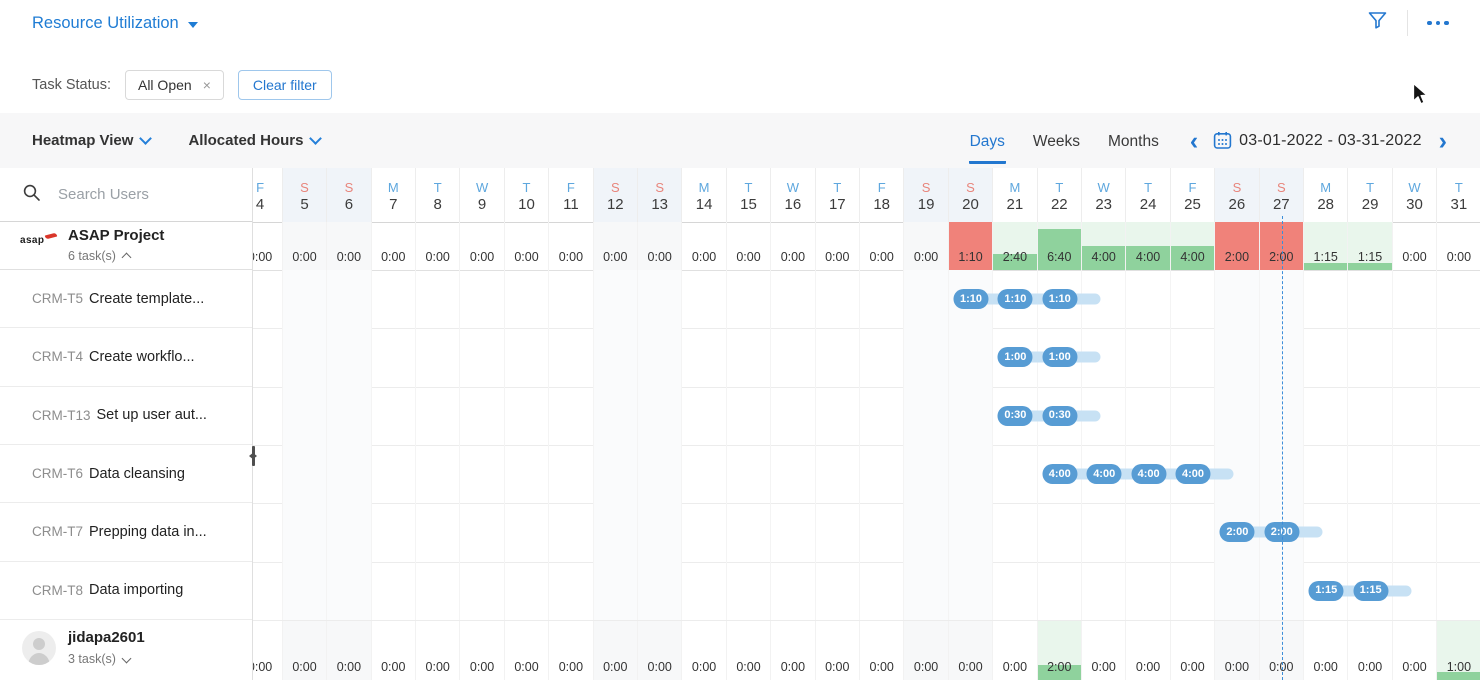  What do you see at coordinates (126, 590) in the screenshot?
I see `sidebar-task-row: CRM-T8 Data importing` at bounding box center [126, 590].